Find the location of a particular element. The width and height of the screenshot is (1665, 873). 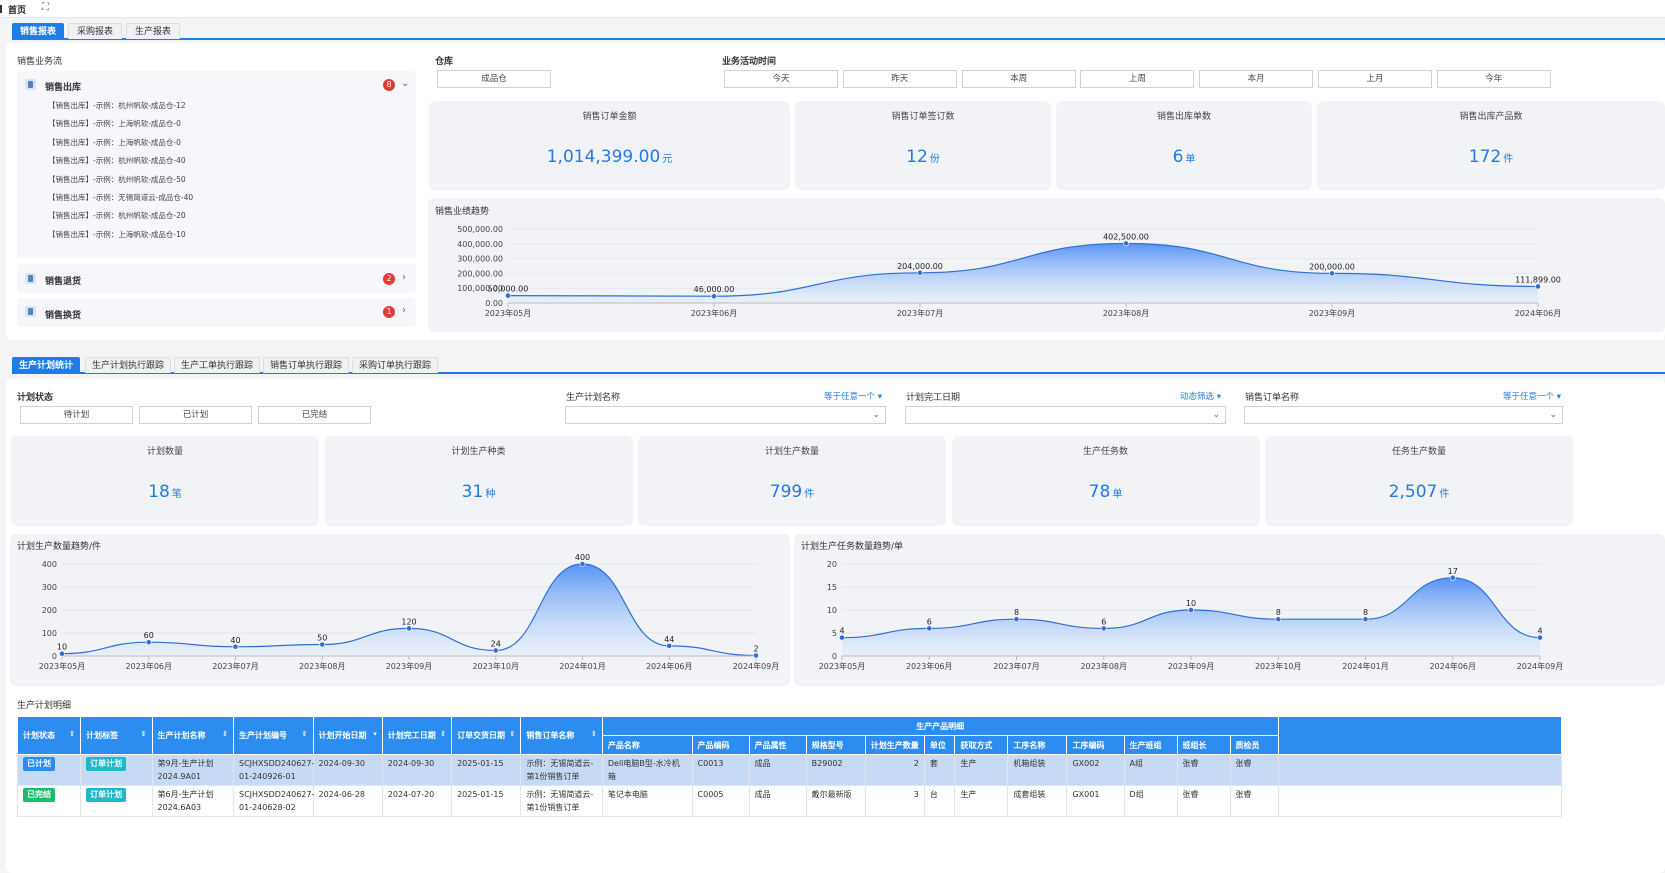

column-header-label: 生产计划编号 is located at coordinates (263, 735).